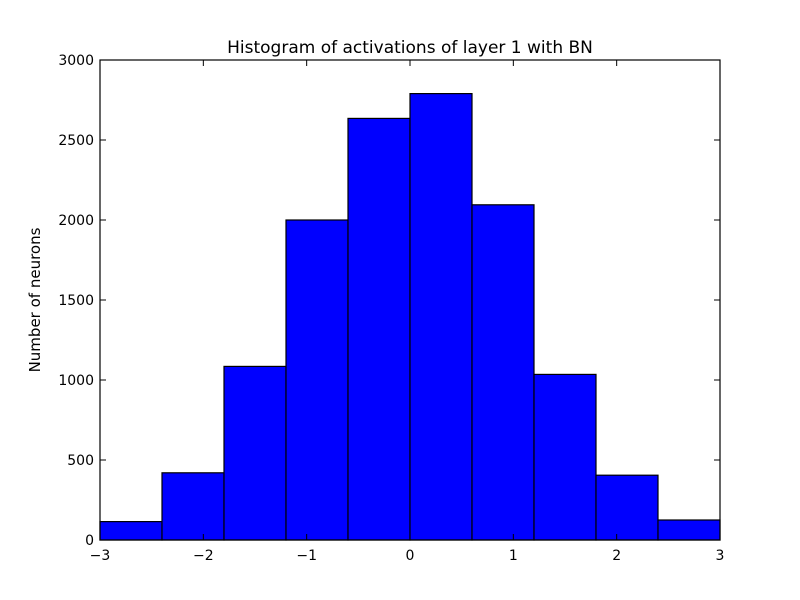 The height and width of the screenshot is (600, 800). What do you see at coordinates (89, 541) in the screenshot?
I see `y-tick-label: 0` at bounding box center [89, 541].